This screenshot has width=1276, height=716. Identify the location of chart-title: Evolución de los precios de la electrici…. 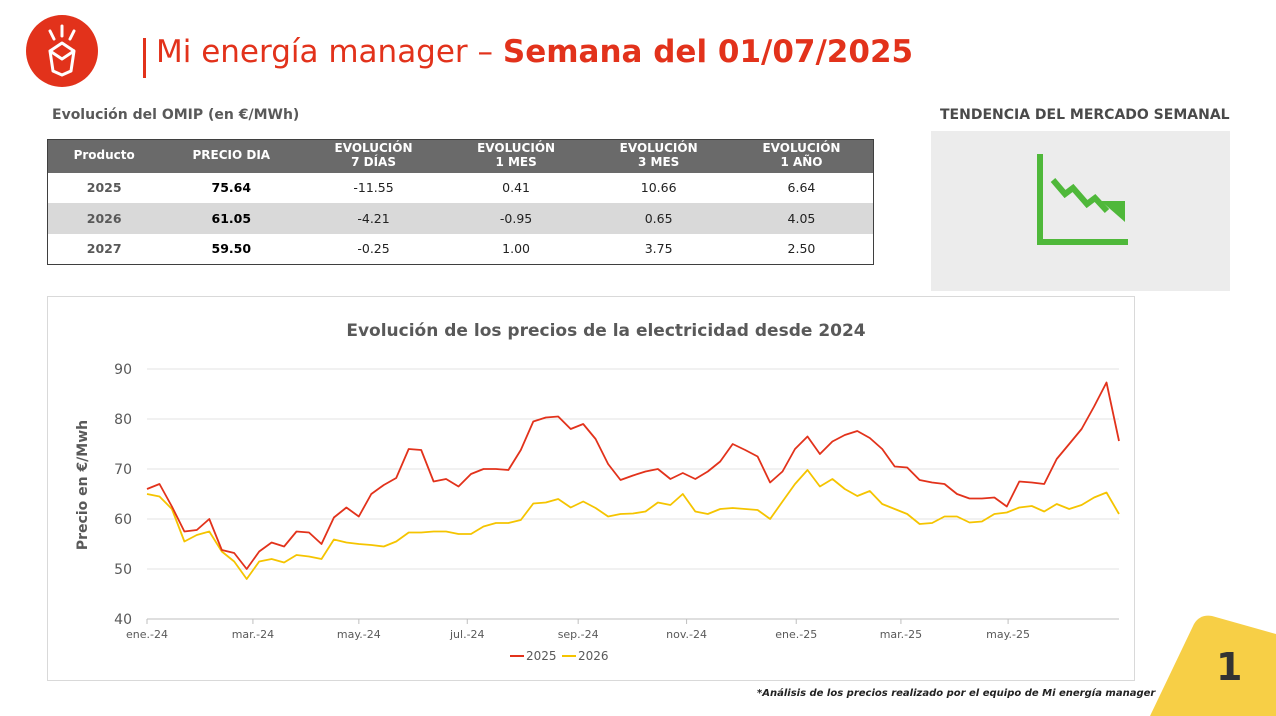
(605, 331).